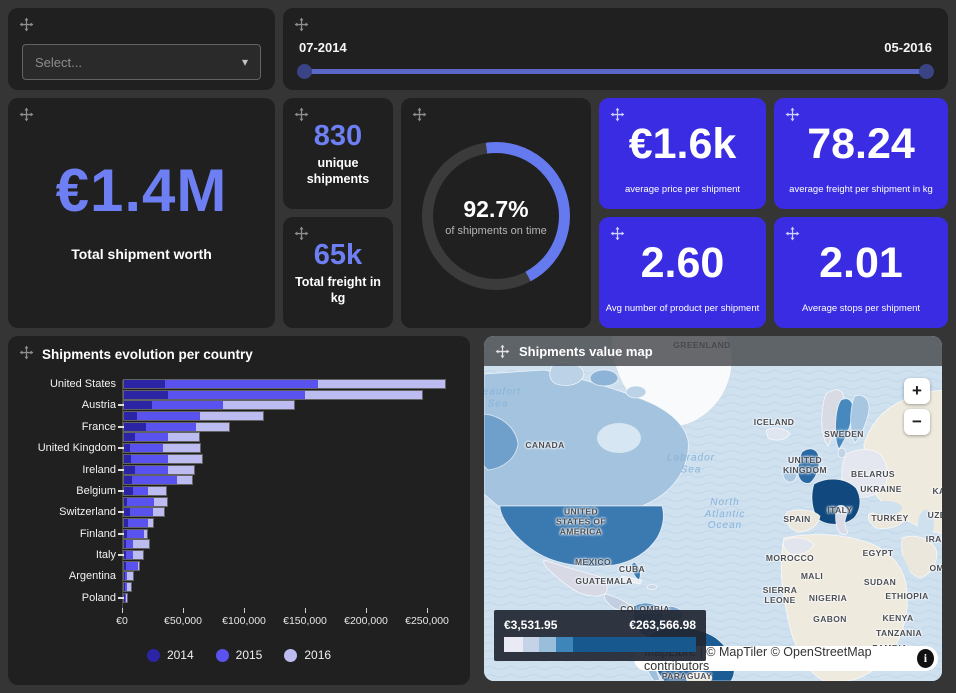  What do you see at coordinates (304, 71) in the screenshot?
I see `slider-handle-start` at bounding box center [304, 71].